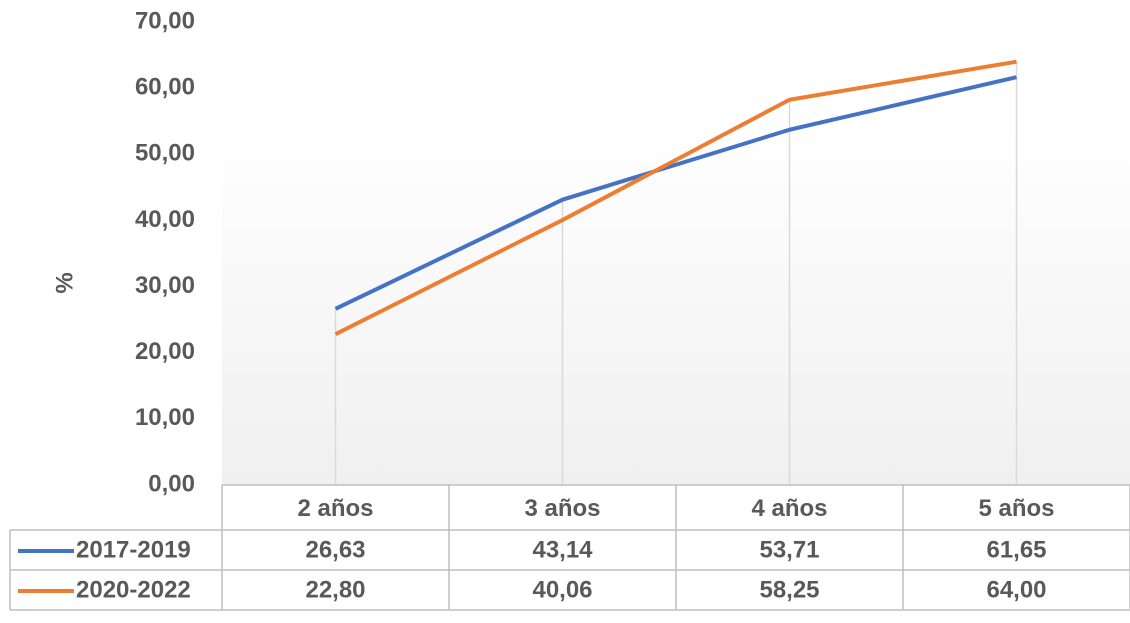 Image resolution: width=1130 pixels, height=623 pixels. Describe the element at coordinates (1016, 589) in the screenshot. I see `table-value: 64,00` at that location.